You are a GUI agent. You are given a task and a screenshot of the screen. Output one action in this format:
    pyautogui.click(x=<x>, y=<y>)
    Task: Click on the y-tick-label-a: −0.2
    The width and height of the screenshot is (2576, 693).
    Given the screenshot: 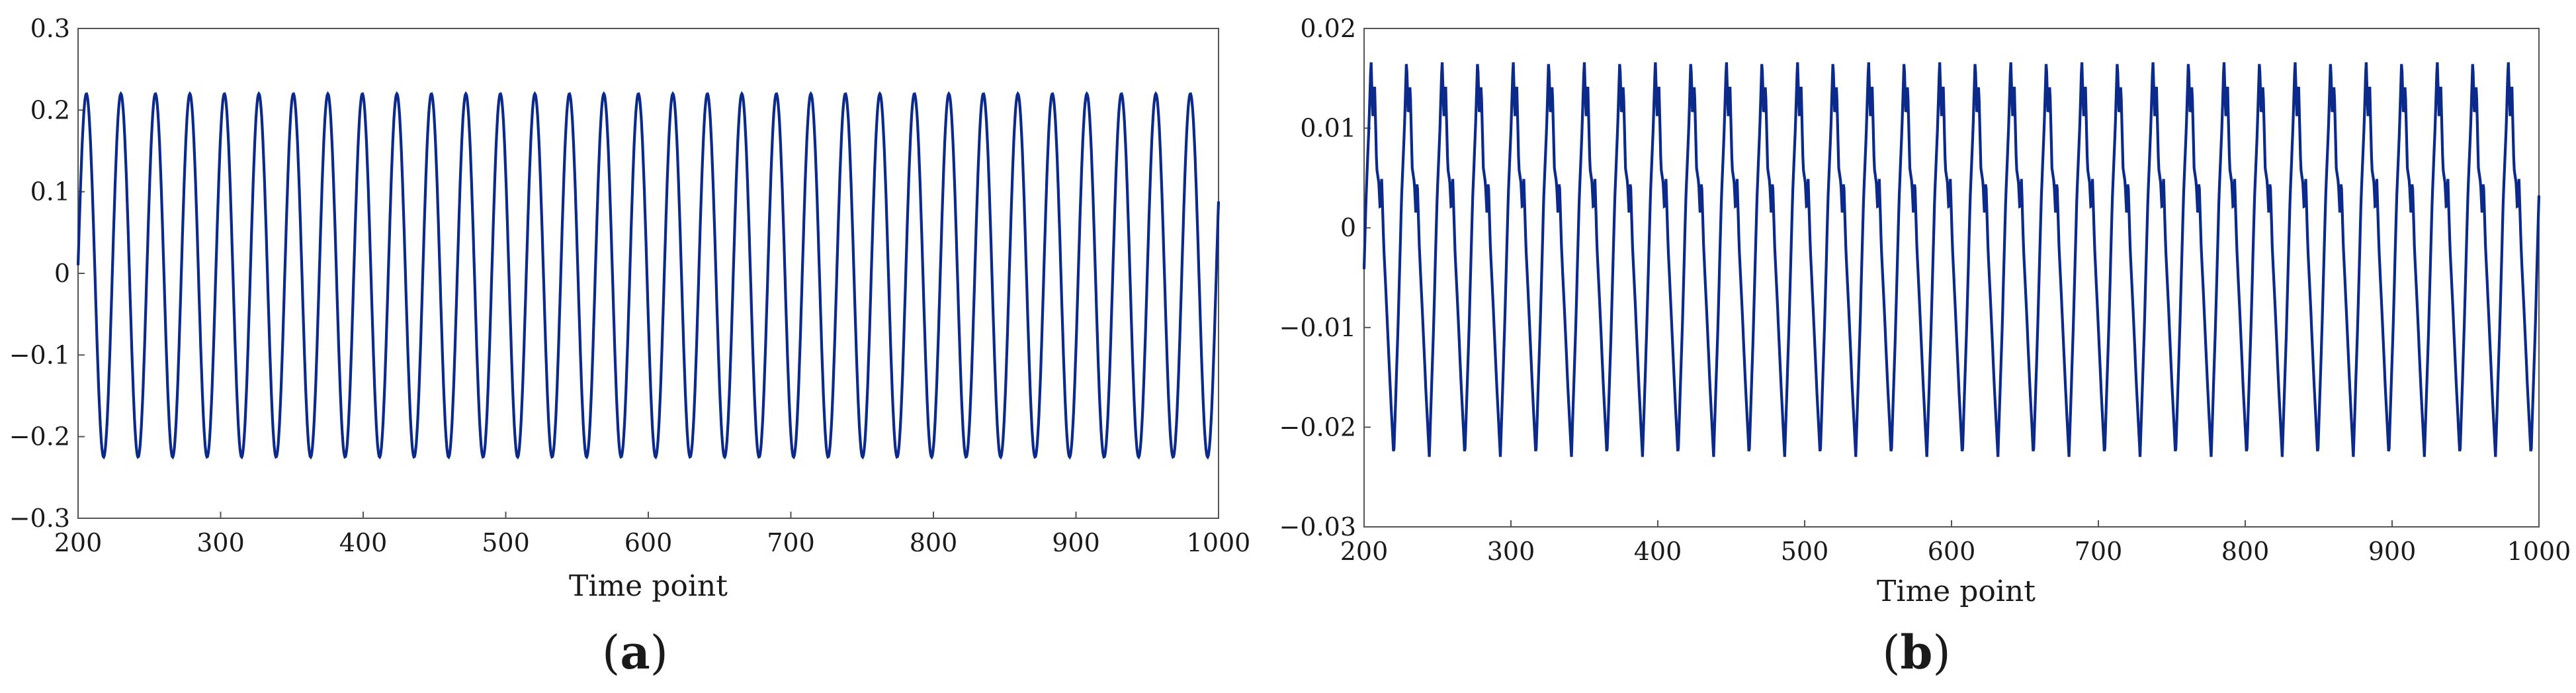 What is the action you would take?
    pyautogui.click(x=39, y=436)
    